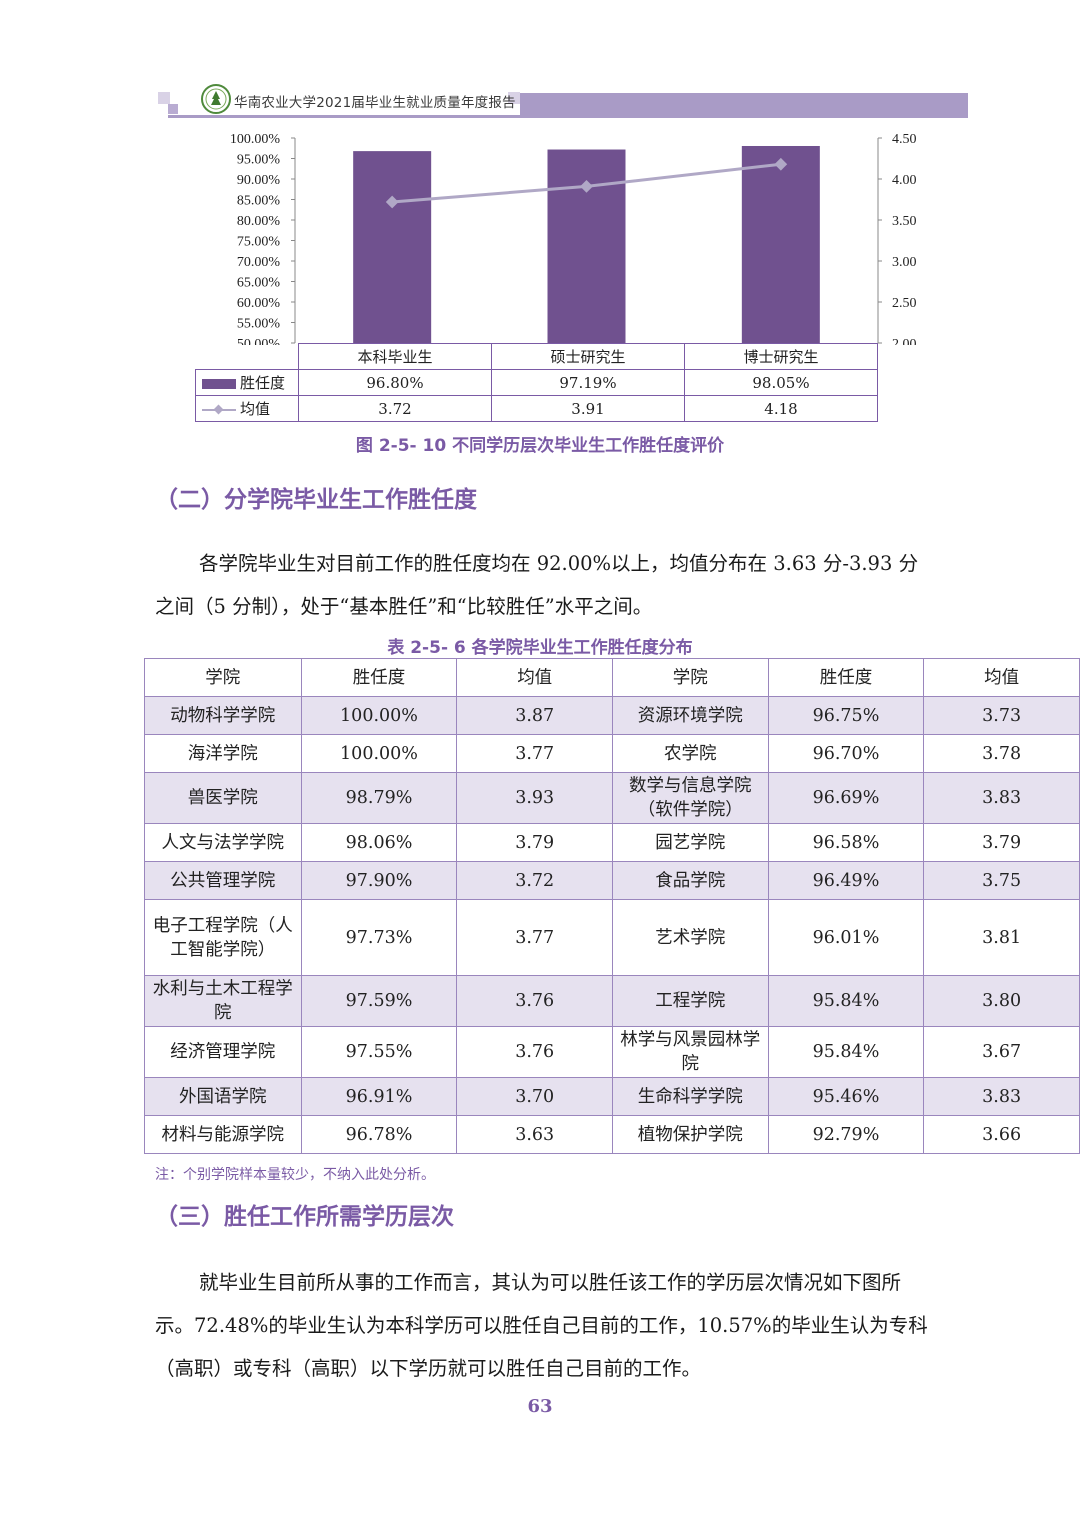 The height and width of the screenshot is (1527, 1080). I want to click on competence-rate: 98.79%, so click(379, 798).